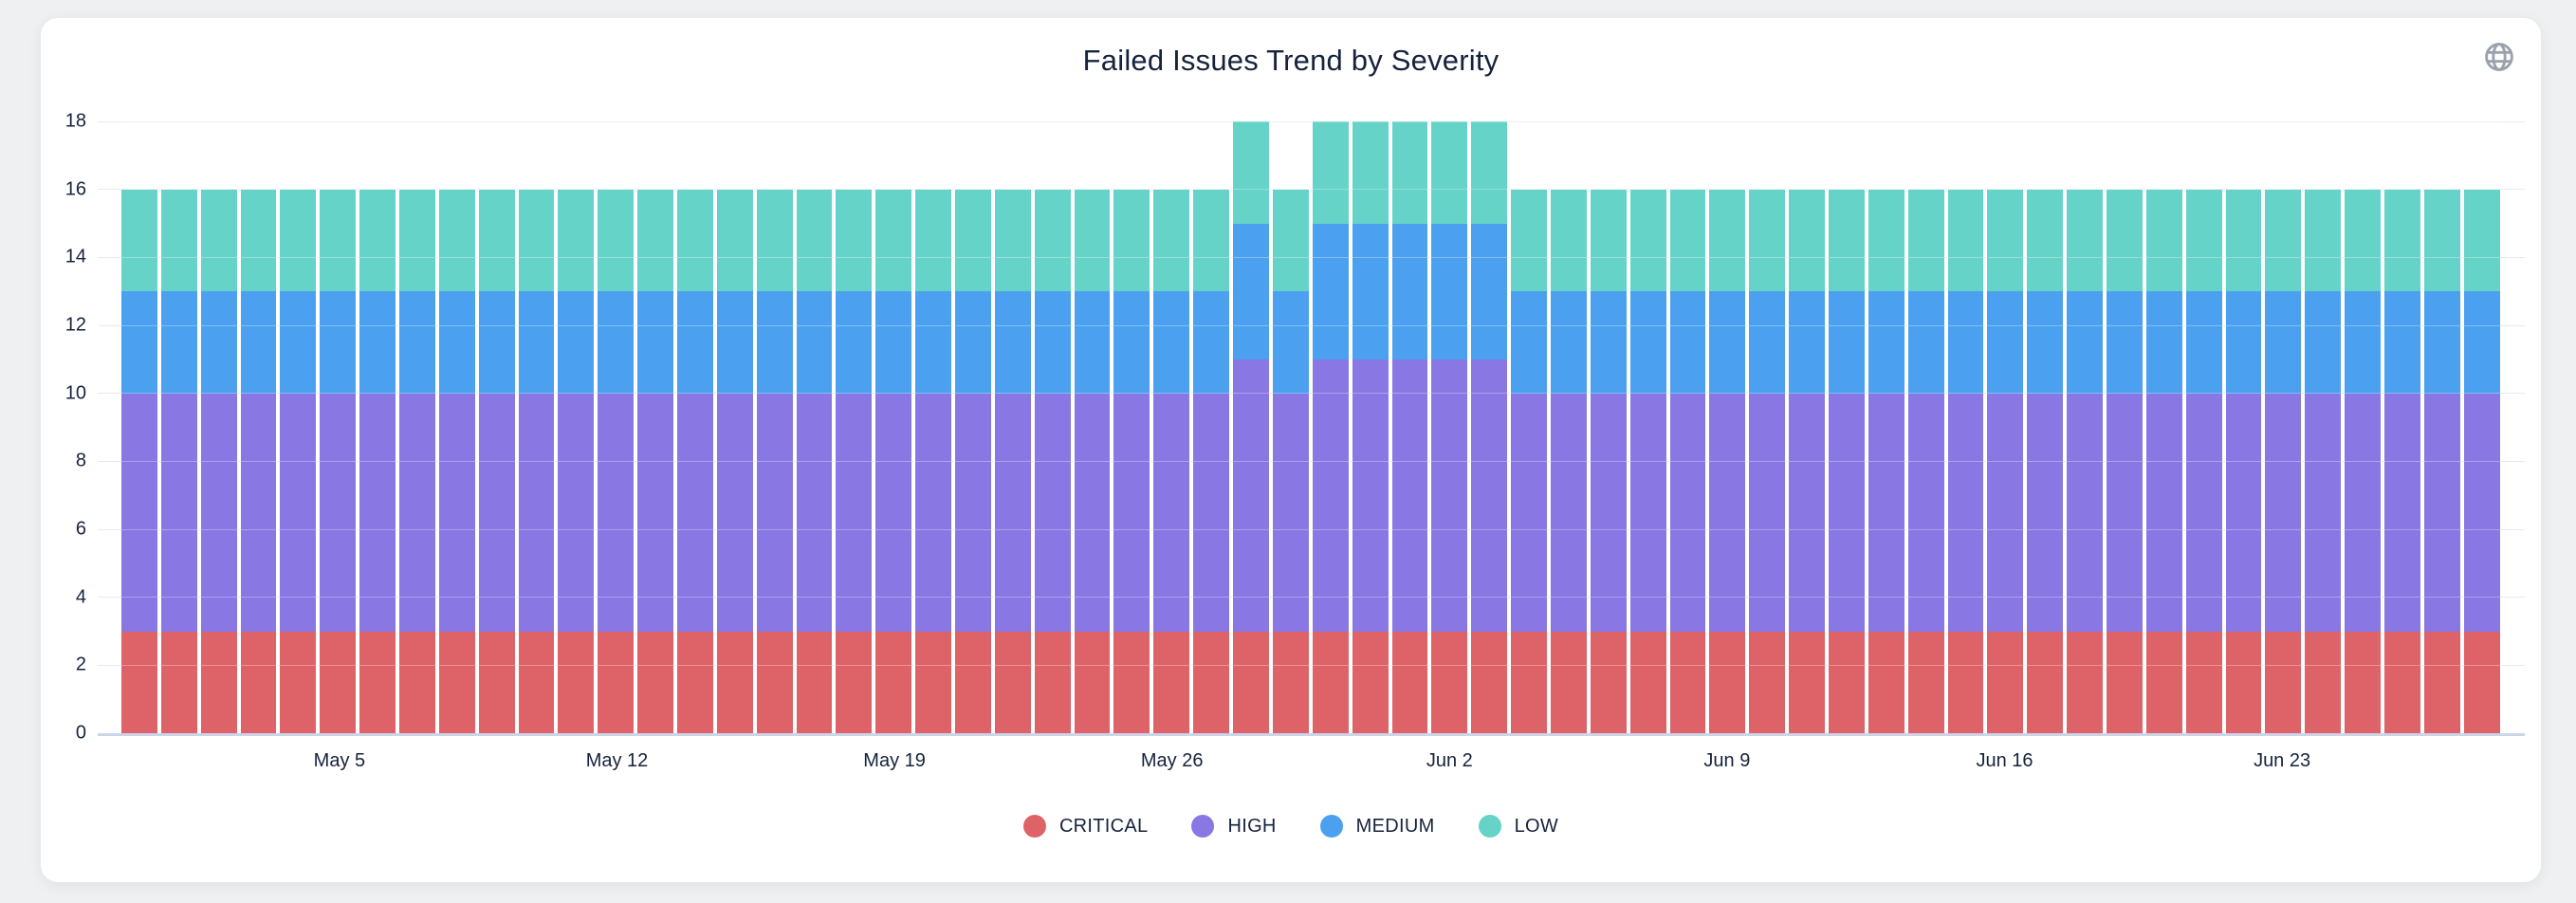 The height and width of the screenshot is (903, 2576). I want to click on legend-item-critical: CRITICAL, so click(1085, 826).